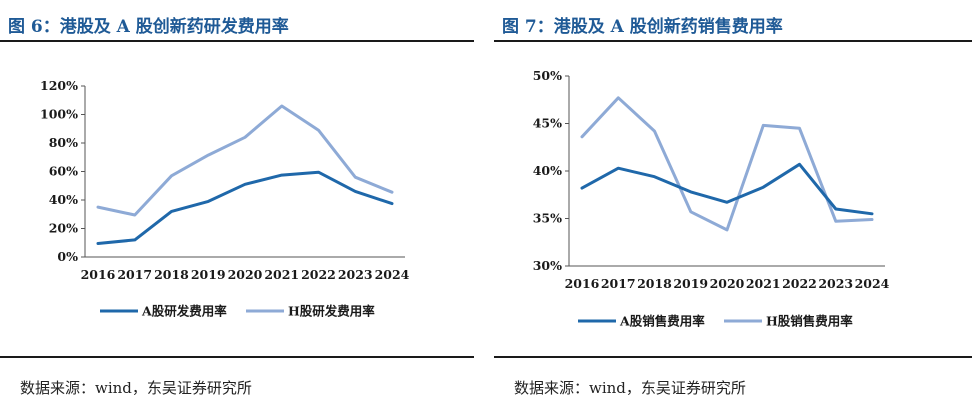 The image size is (972, 408). I want to click on figure-7-source: 数据来源：wind，东吴证券研究所, so click(630, 388).